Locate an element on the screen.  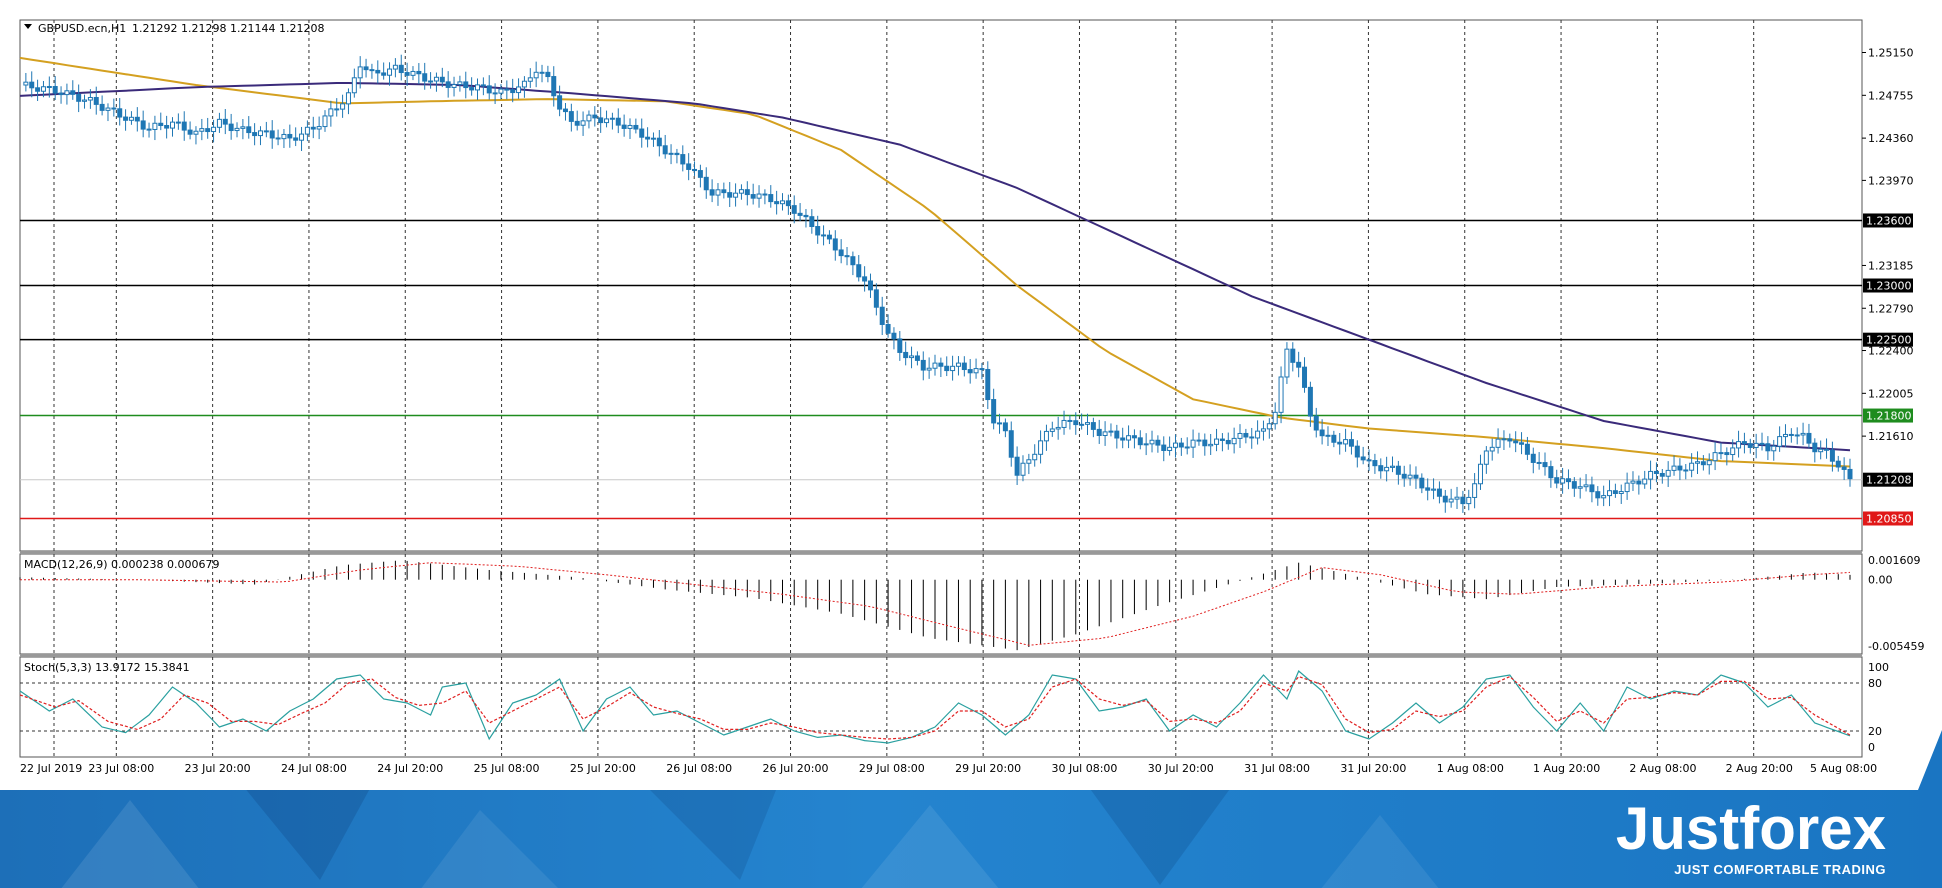
dropdown-arrow-icon is located at coordinates (28, 26).